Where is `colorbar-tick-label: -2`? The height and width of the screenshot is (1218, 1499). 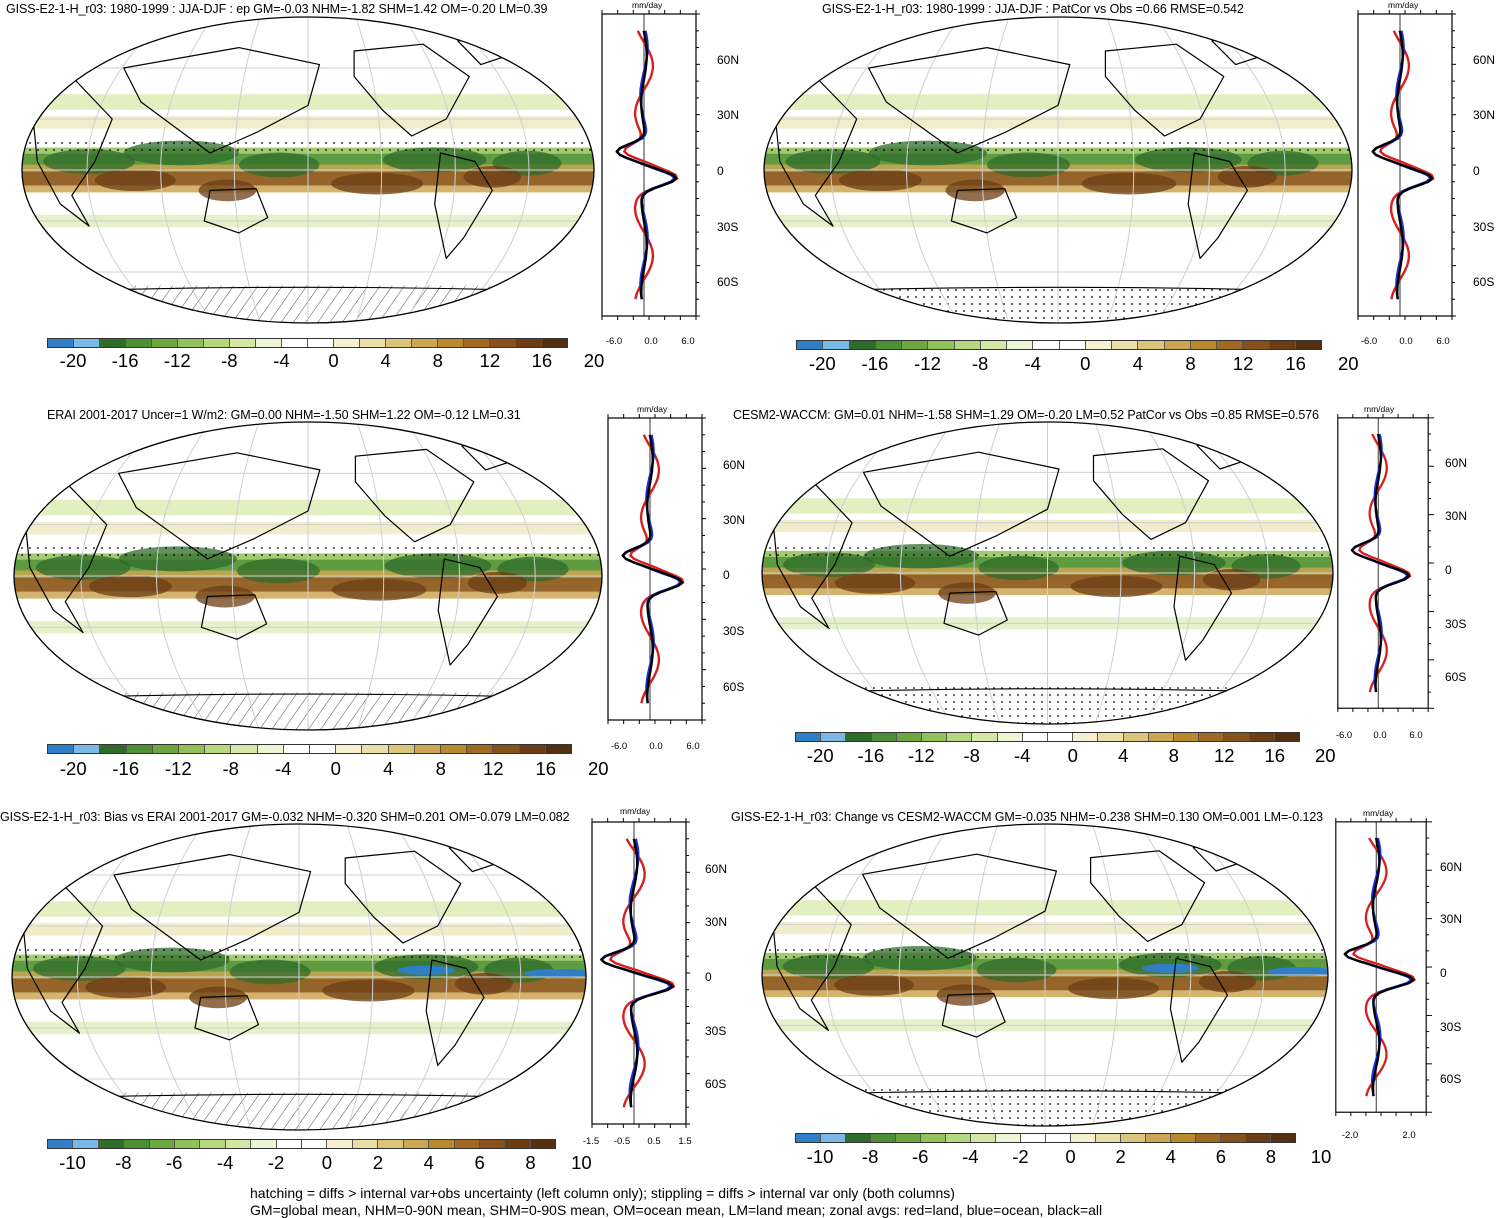
colorbar-tick-label: -2 is located at coordinates (276, 1162).